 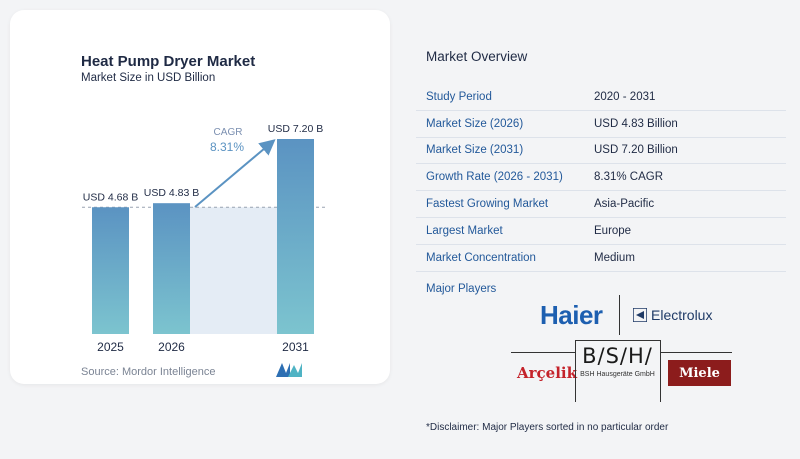 What do you see at coordinates (168, 61) in the screenshot?
I see `chart-title: Heat Pump Dryer Market` at bounding box center [168, 61].